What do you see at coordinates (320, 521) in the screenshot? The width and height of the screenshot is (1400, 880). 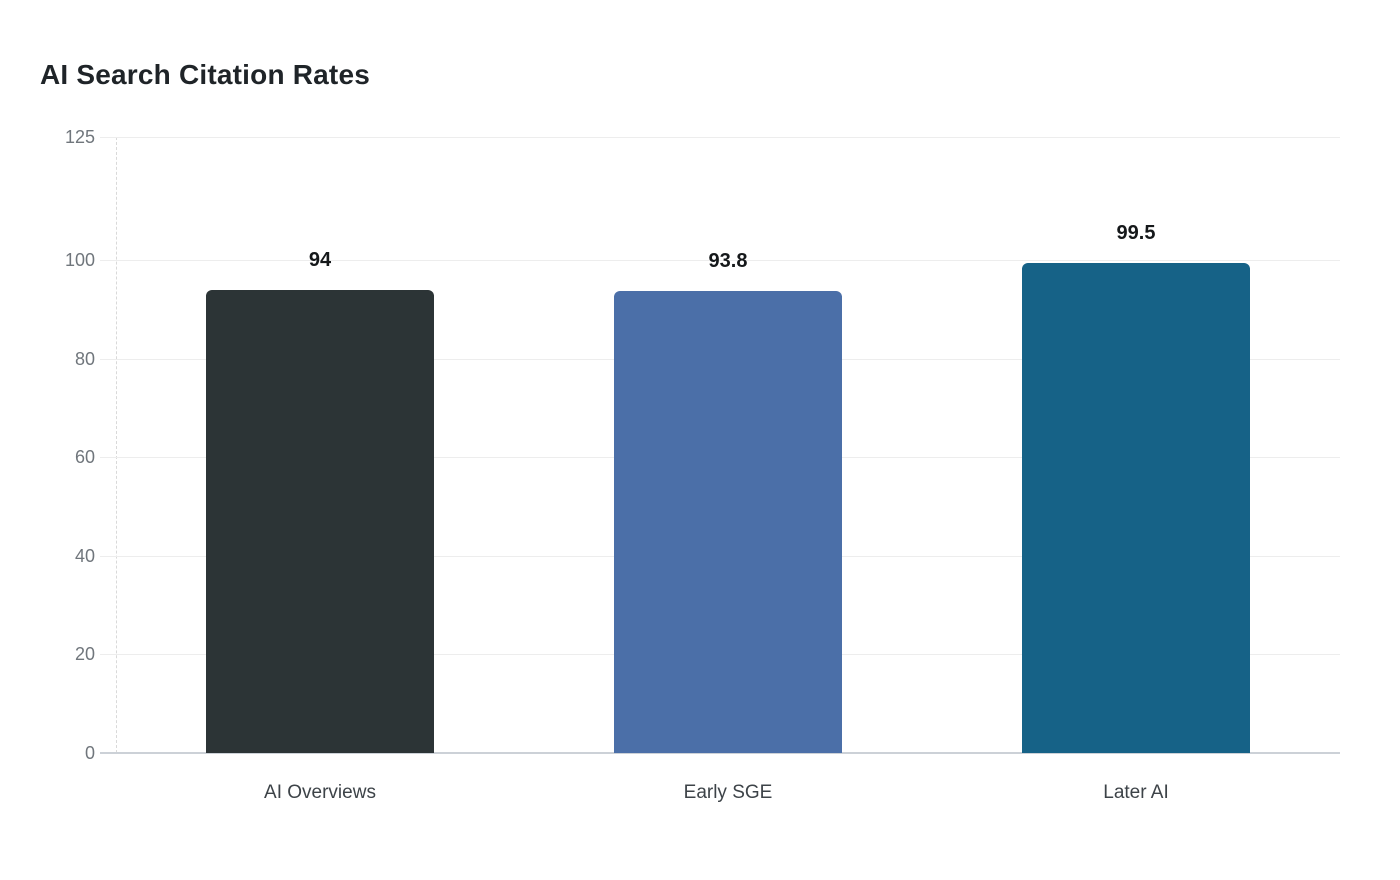 I see `bar-ai-overviews` at bounding box center [320, 521].